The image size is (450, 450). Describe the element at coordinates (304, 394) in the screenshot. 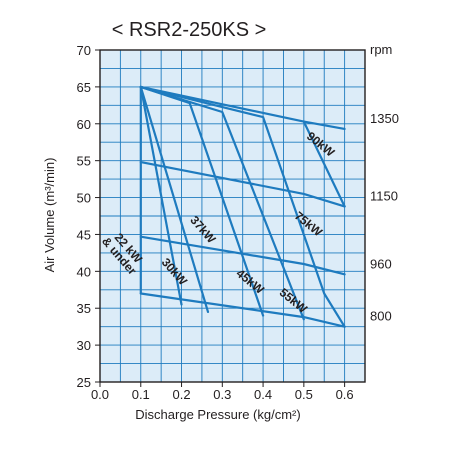

I see `x-tick-label: 0.5` at that location.